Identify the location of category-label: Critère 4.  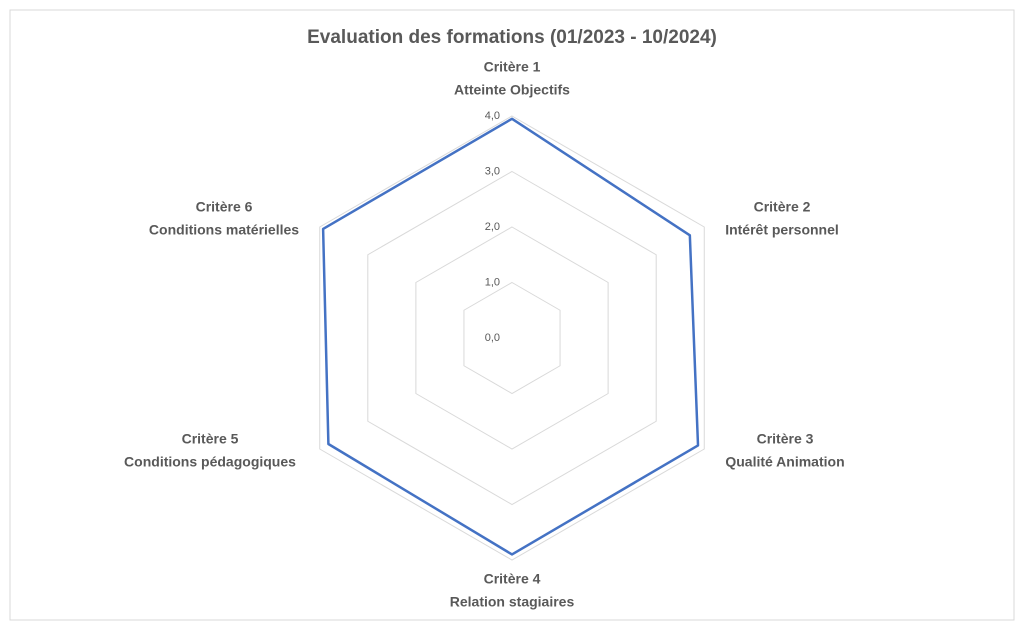
(512, 579).